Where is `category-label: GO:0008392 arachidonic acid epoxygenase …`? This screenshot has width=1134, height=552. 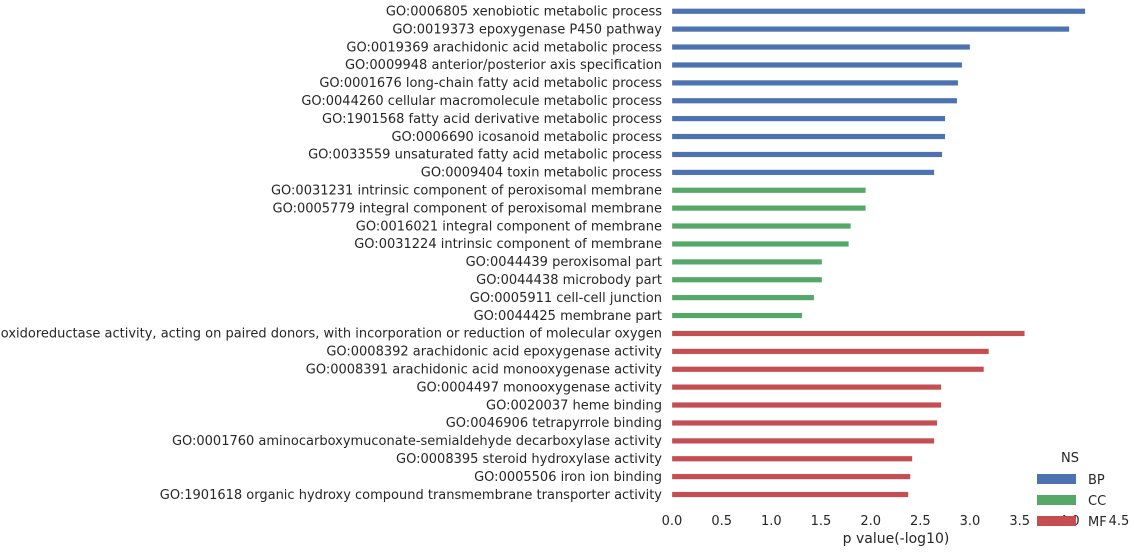
category-label: GO:0008392 arachidonic acid epoxygenase … is located at coordinates (494, 352).